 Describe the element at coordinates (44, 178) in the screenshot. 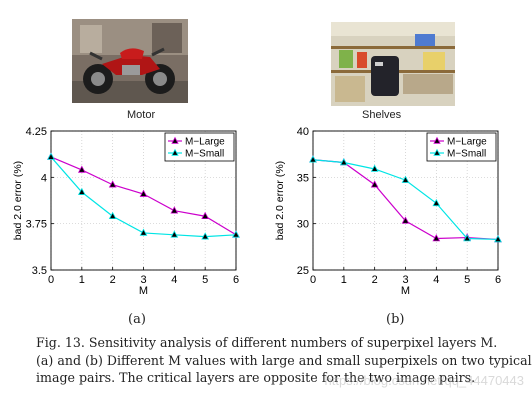

I see `motor-ytick-label: 4` at that location.